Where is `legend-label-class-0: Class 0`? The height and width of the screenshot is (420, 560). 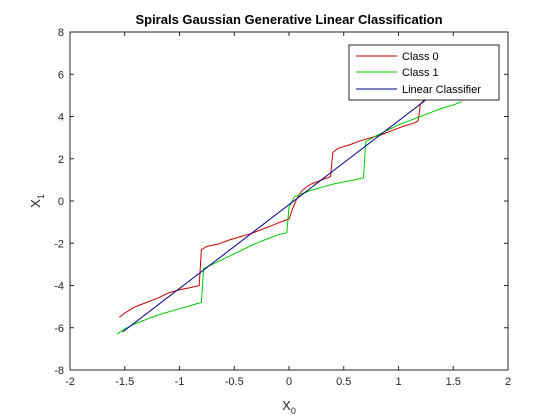
legend-label-class-0: Class 0 is located at coordinates (420, 57).